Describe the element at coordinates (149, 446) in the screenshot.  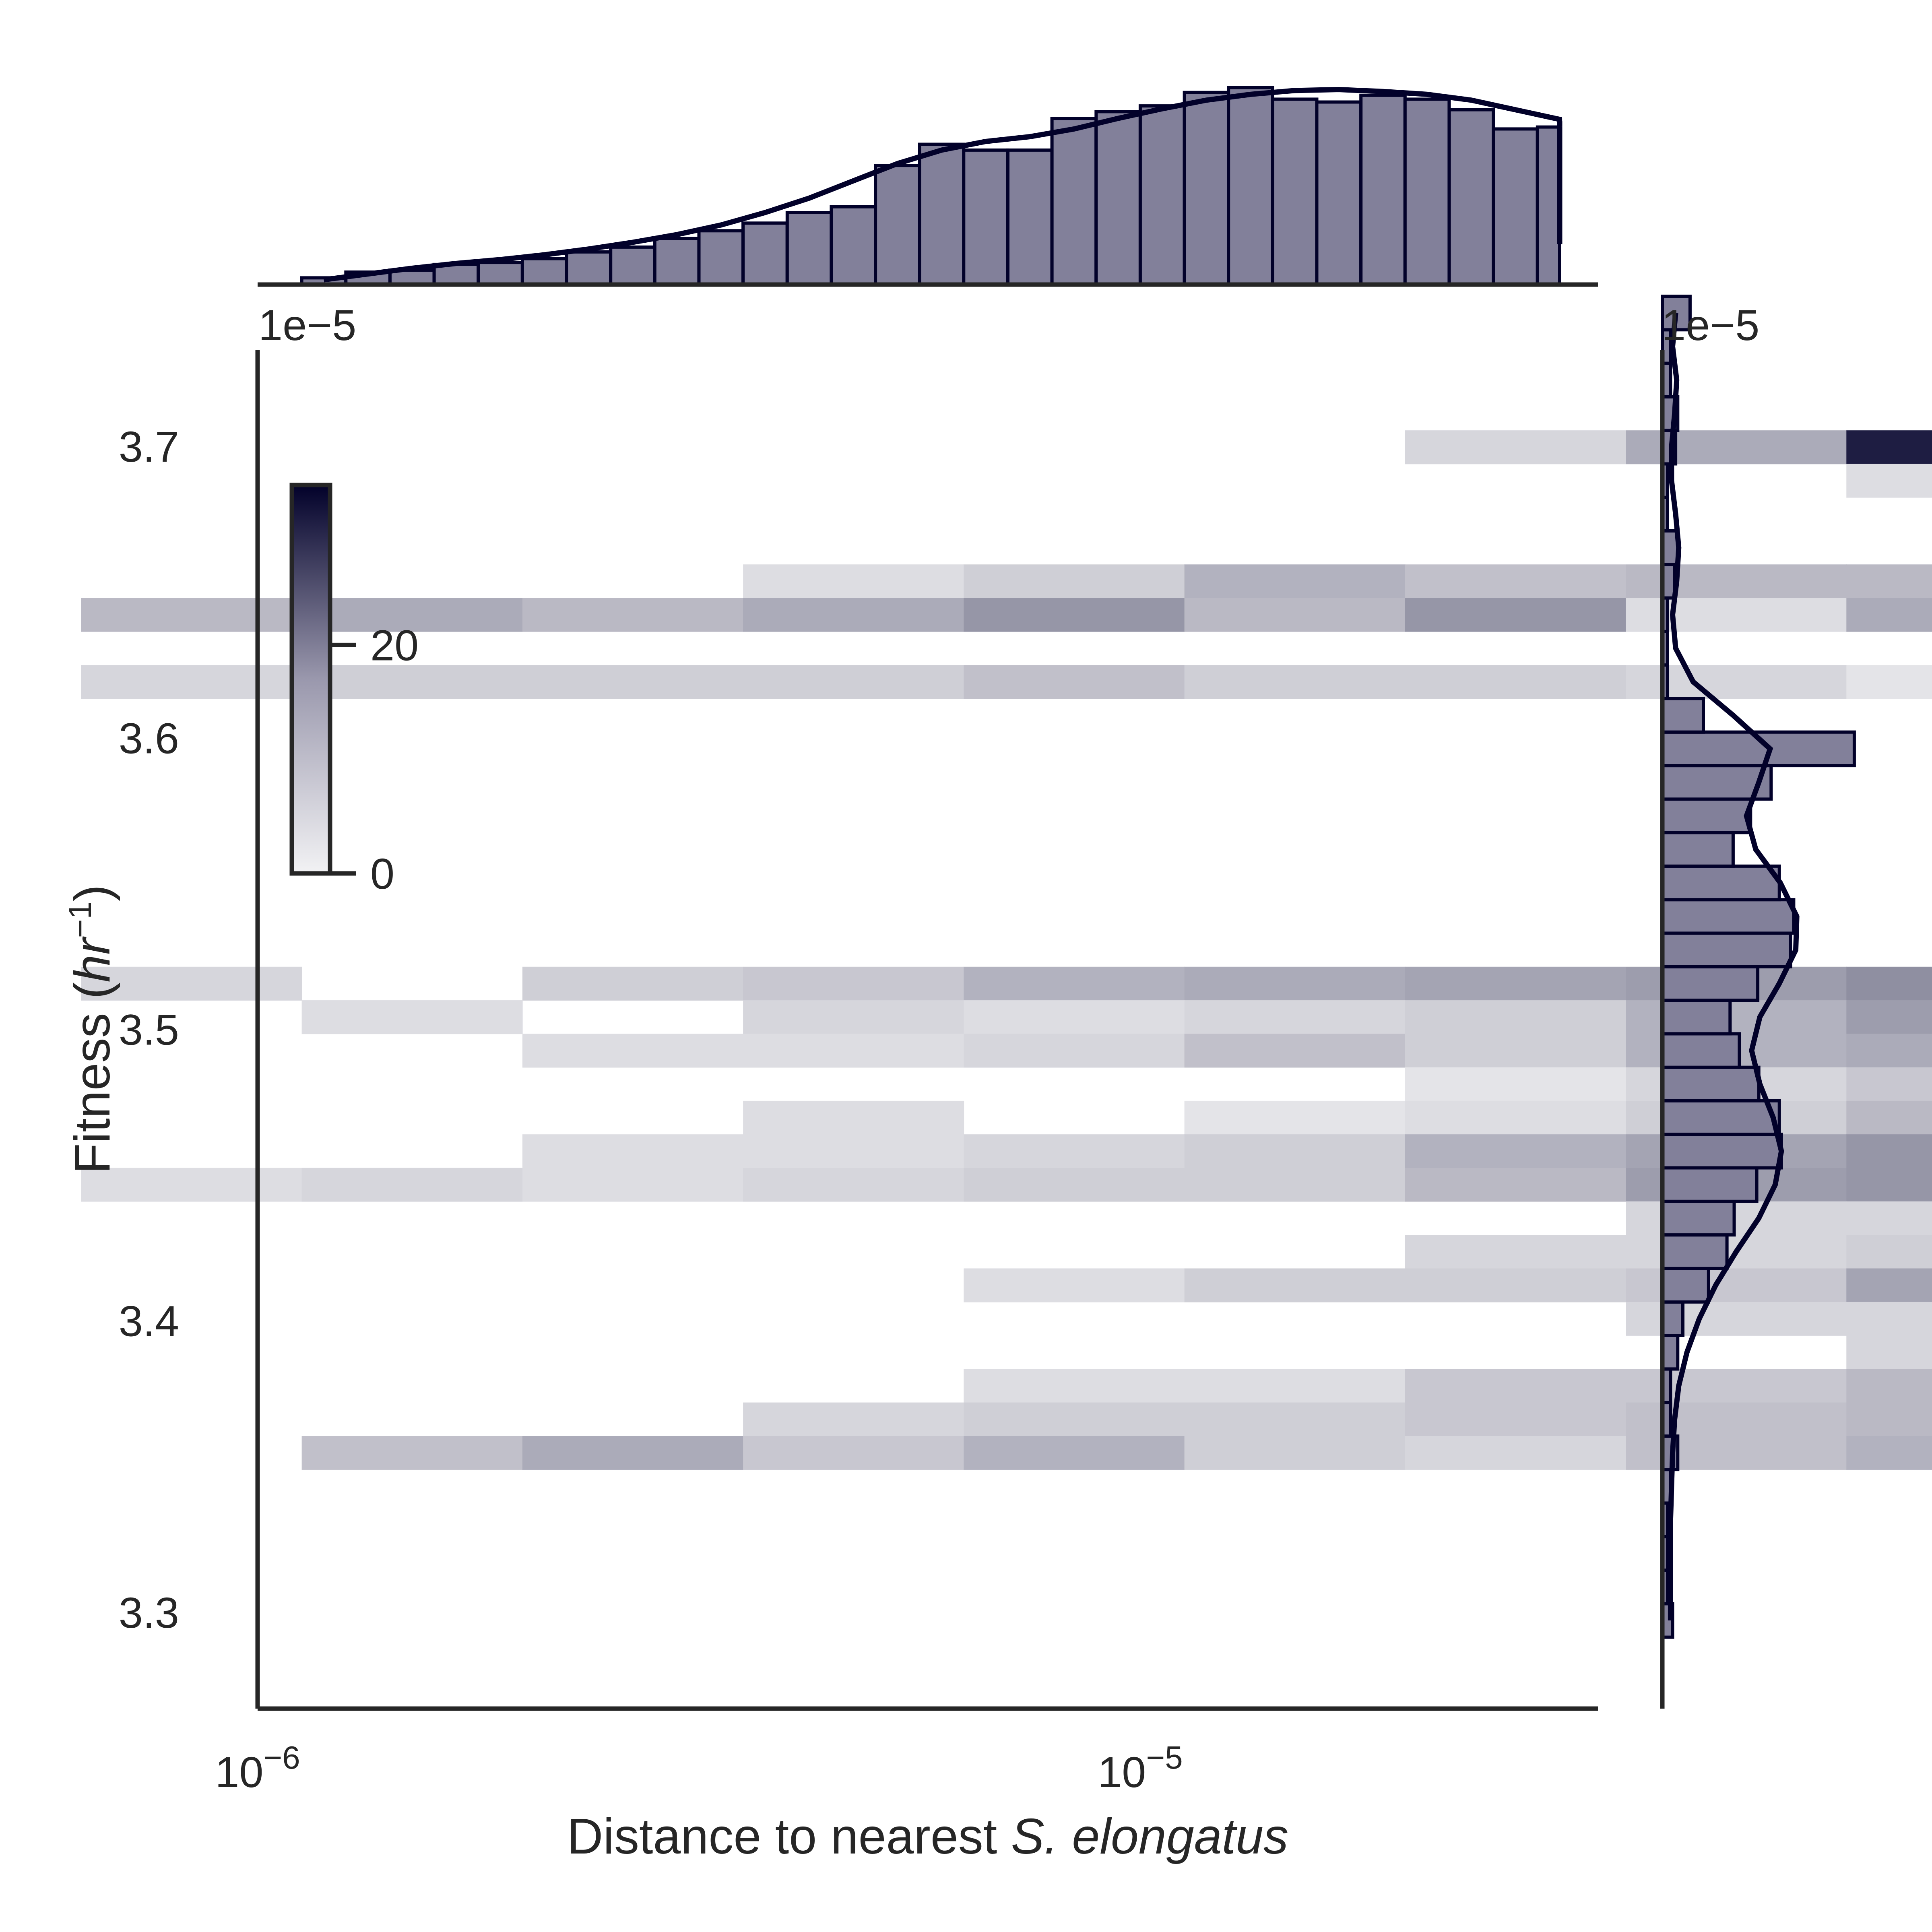
I see `y-tick-label: 3.7` at that location.